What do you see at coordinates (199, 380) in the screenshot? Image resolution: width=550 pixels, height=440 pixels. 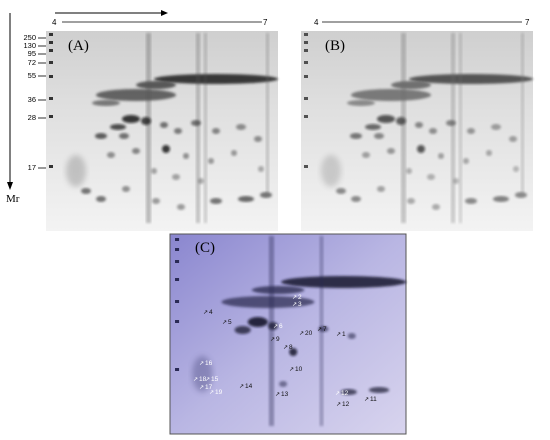 I see `spot-label: 18` at bounding box center [199, 380].